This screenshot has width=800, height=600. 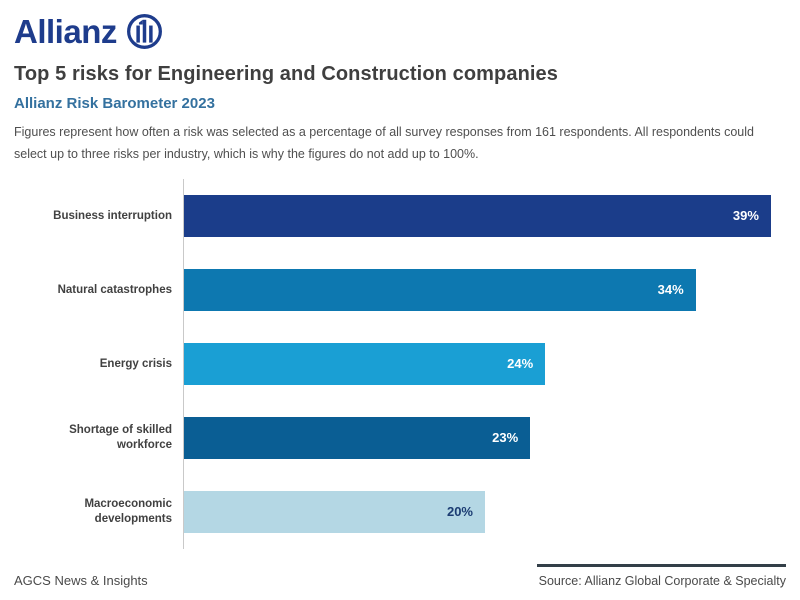 I want to click on category-label: Macroeconomic developments, so click(x=128, y=511).